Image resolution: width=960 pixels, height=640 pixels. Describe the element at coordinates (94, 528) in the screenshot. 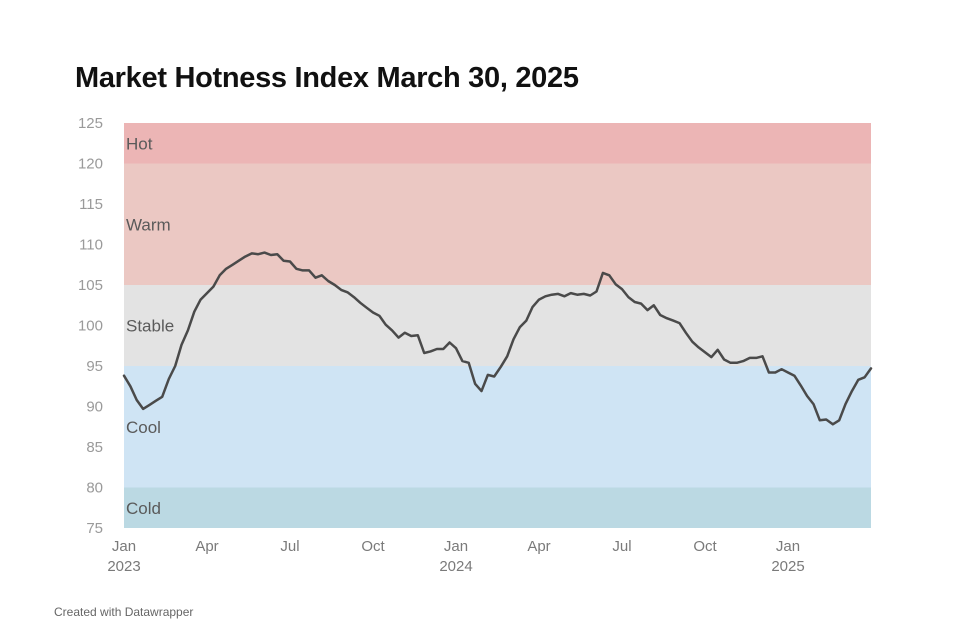

I see `y-tick-label: 75` at that location.